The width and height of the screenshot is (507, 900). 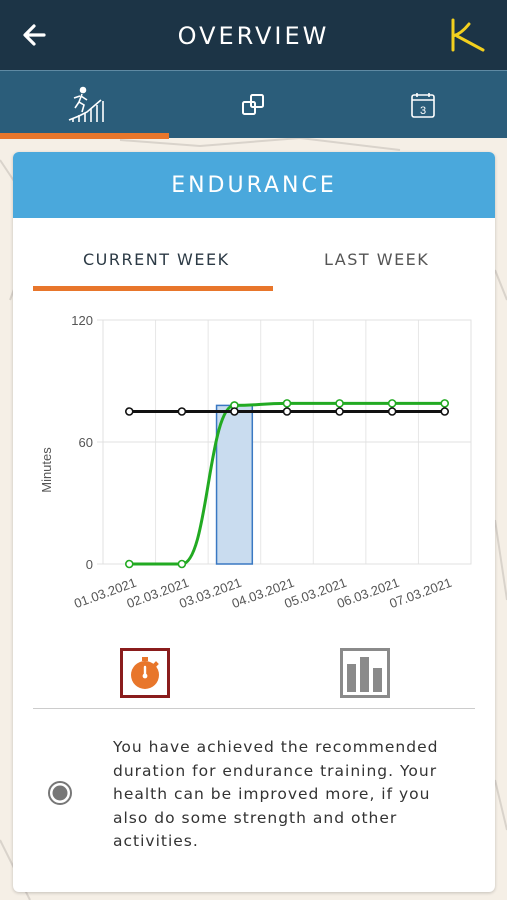 I want to click on active-week-indicator, so click(x=153, y=288).